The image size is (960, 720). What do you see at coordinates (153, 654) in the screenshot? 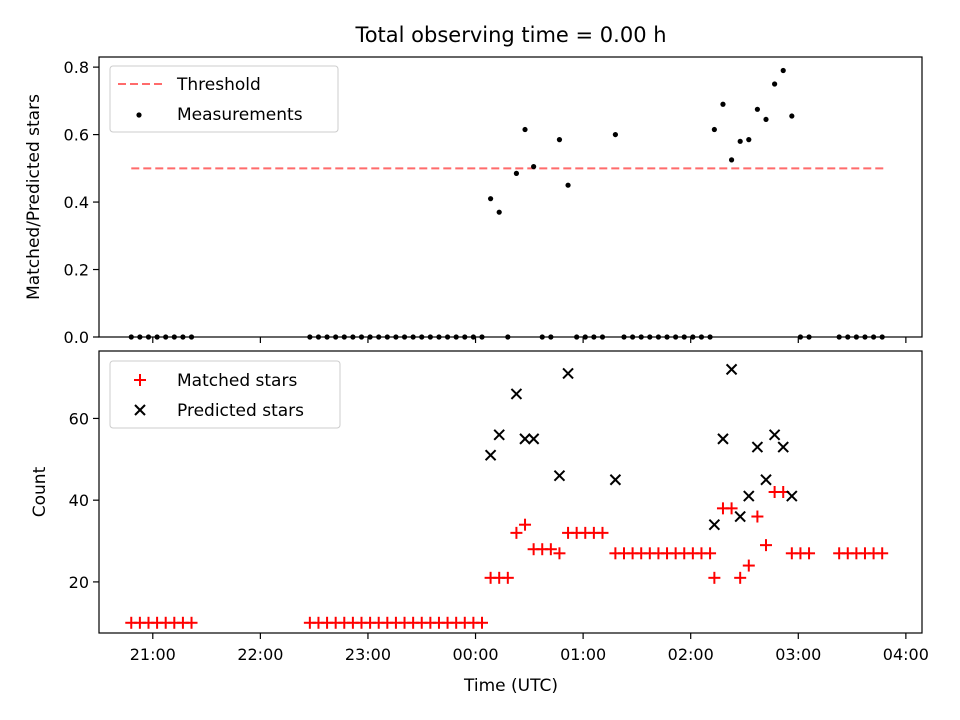
I see `x-tick-label: 21:00` at bounding box center [153, 654].